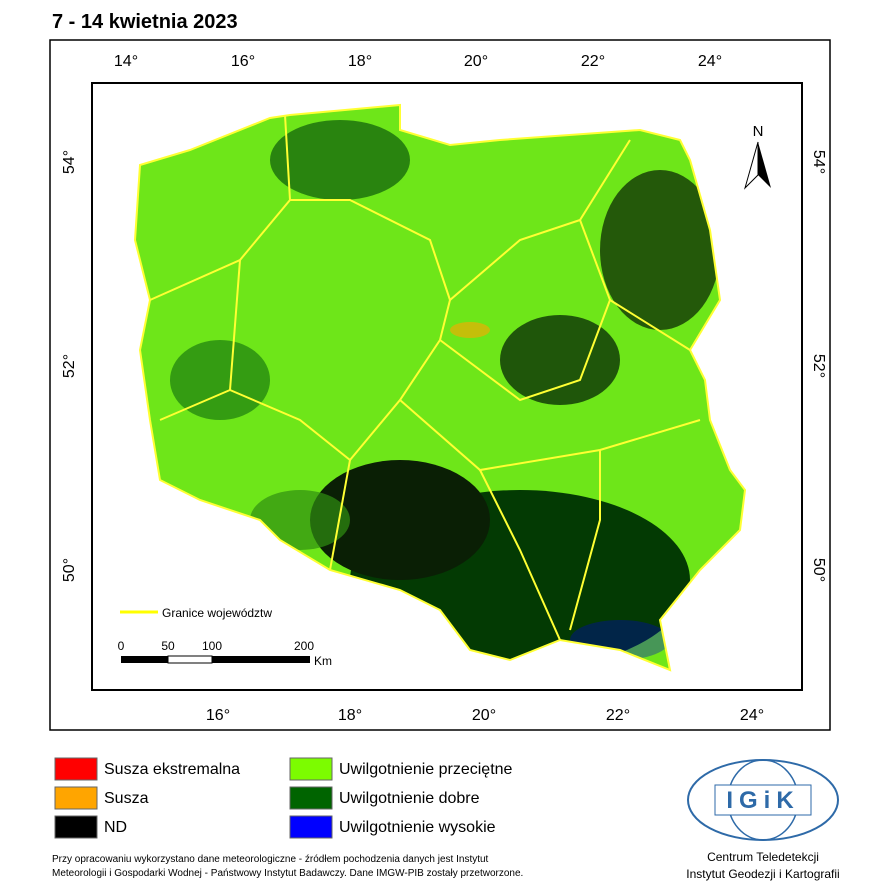 The image size is (886, 886). What do you see at coordinates (172, 769) in the screenshot?
I see `legend-label: Susza ekstremalna` at bounding box center [172, 769].